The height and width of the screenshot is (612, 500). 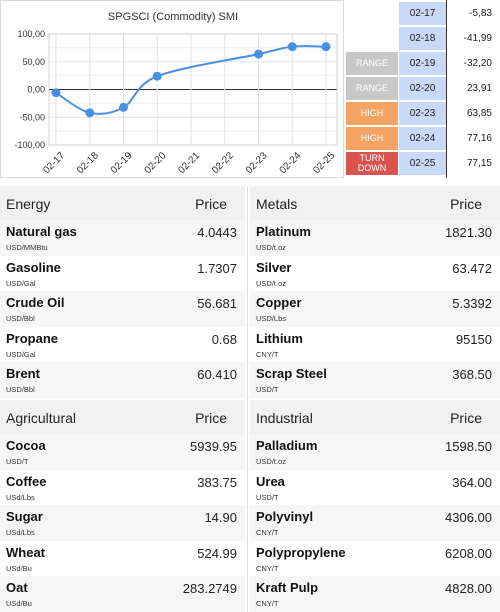 What do you see at coordinates (375, 309) in the screenshot?
I see `commodity-row: Copper USD/Lbs 5.3392` at bounding box center [375, 309].